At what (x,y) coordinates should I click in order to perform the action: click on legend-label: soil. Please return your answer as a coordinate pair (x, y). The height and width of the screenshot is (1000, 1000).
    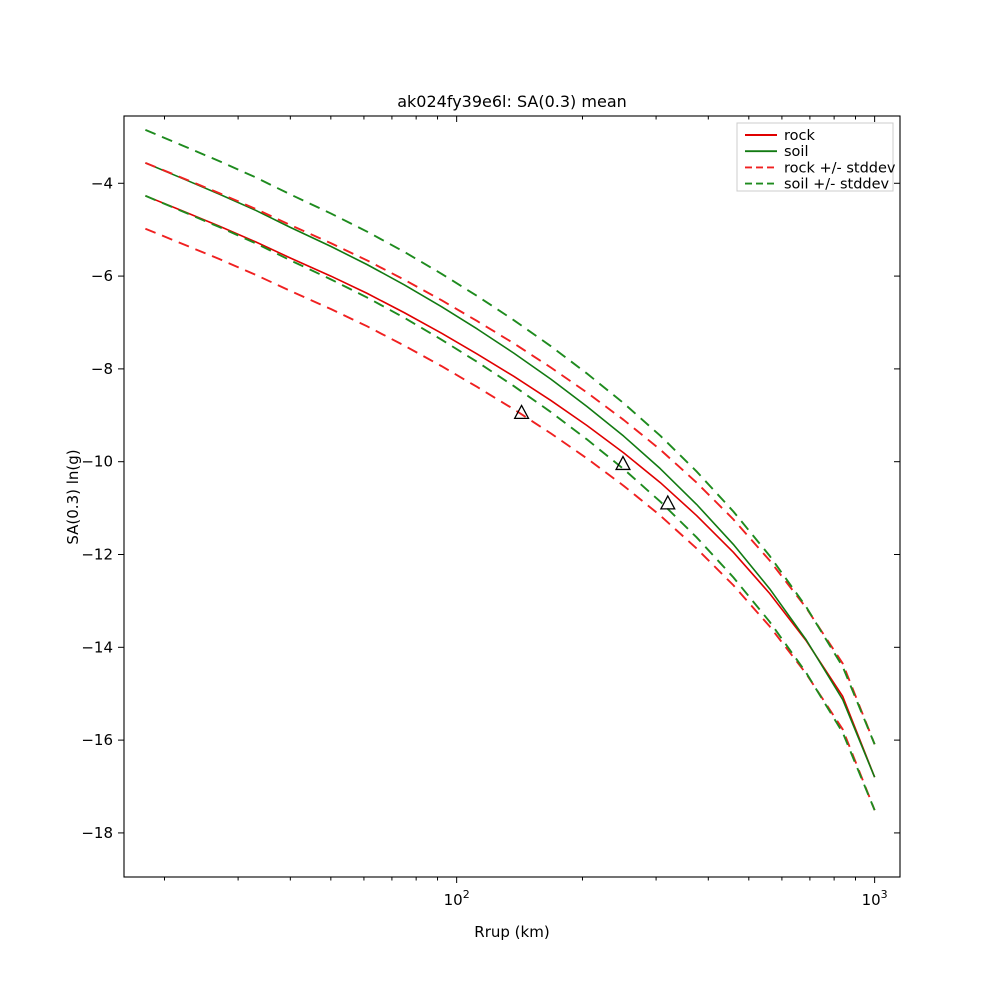
    Looking at the image, I should click on (796, 152).